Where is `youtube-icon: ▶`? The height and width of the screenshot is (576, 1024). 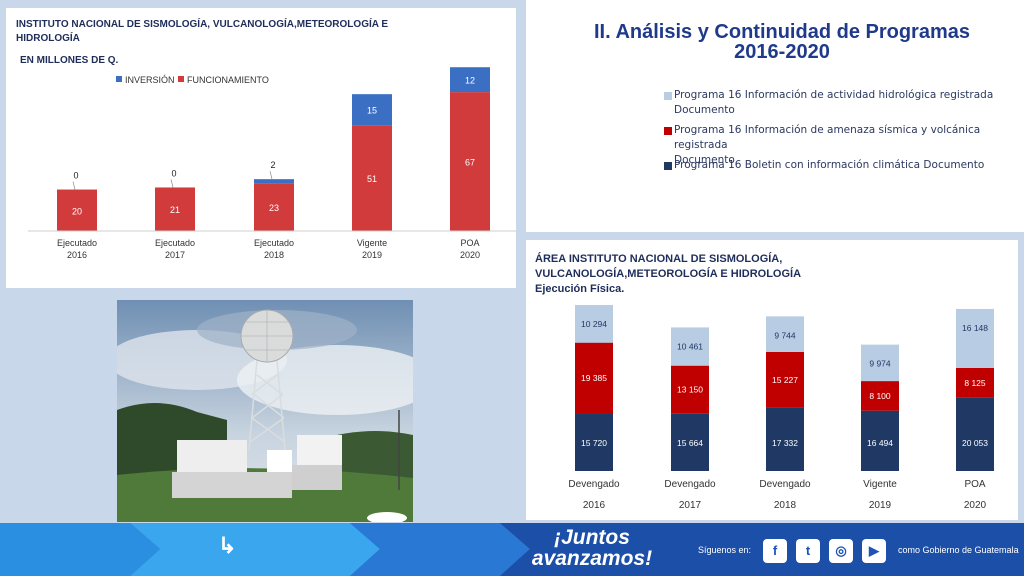
youtube-icon: ▶ is located at coordinates (874, 551).